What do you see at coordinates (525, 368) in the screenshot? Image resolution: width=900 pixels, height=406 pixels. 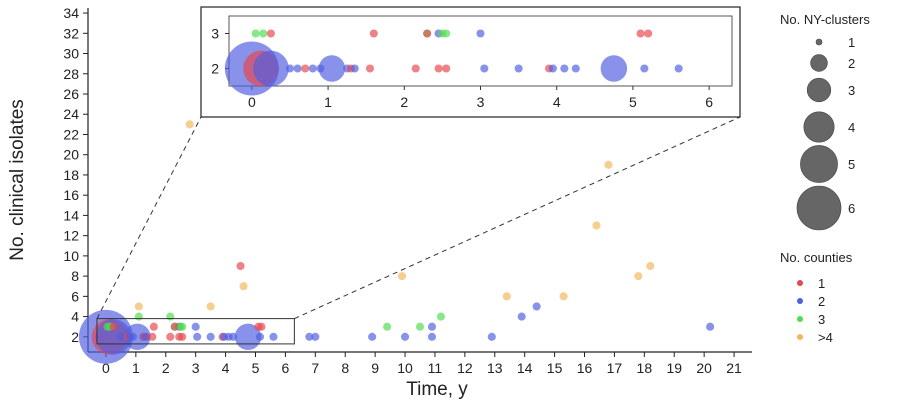 I see `x-tick-label: 14` at bounding box center [525, 368].